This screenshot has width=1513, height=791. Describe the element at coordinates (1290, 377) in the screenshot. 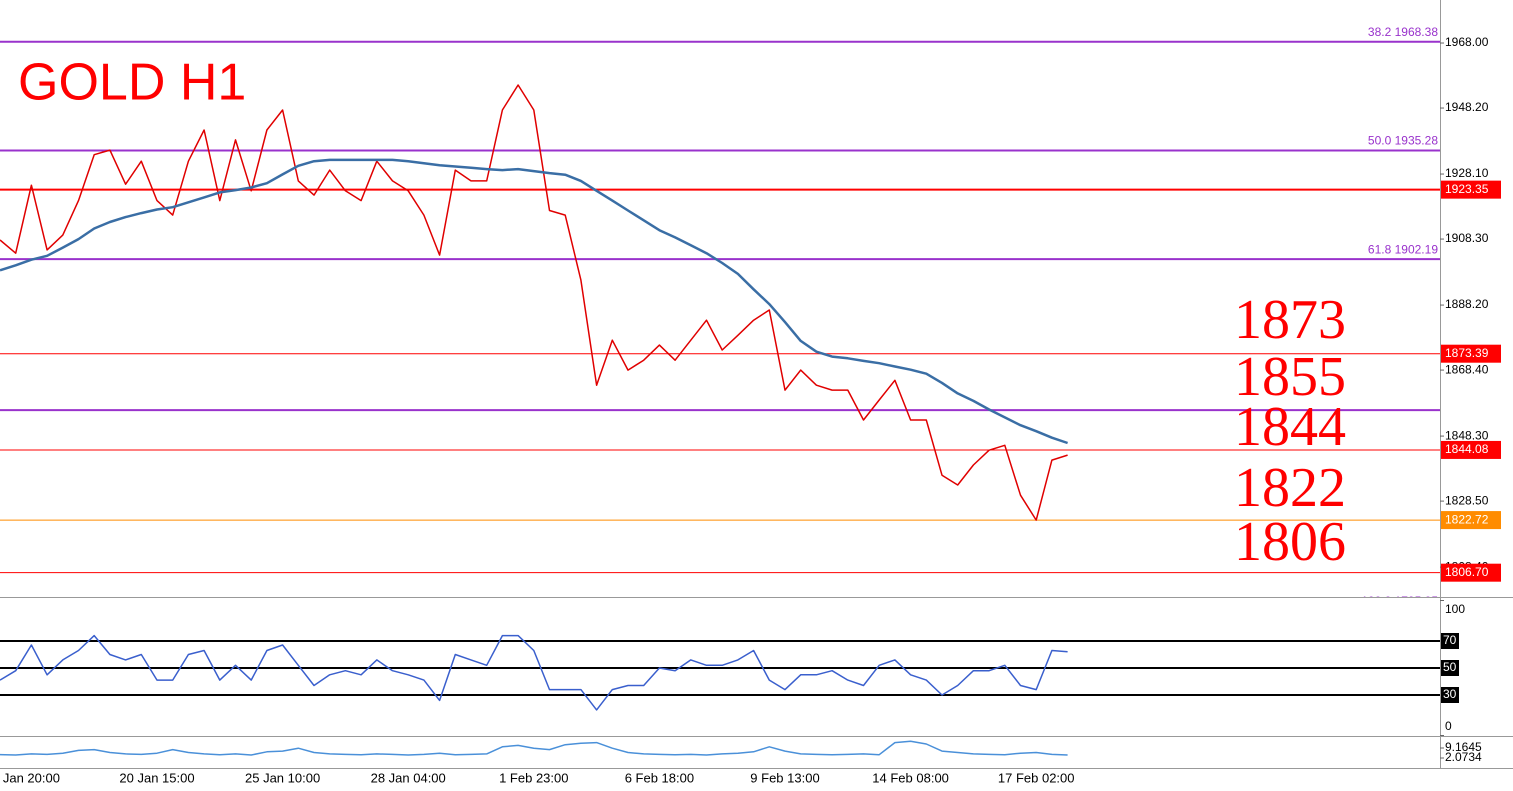

I see `annotation: 1855` at that location.